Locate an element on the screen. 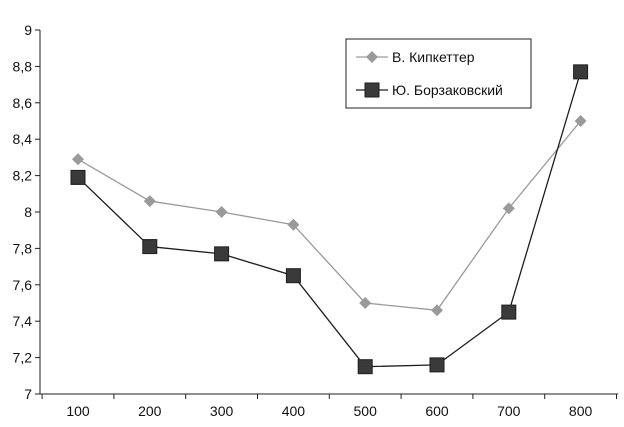 Image resolution: width=624 pixels, height=427 pixels. y-axis-ticks: 7 7,2 7,4 7,6 7,8 8 8,2 8,4 8,6 8,8 9 is located at coordinates (26, 212).